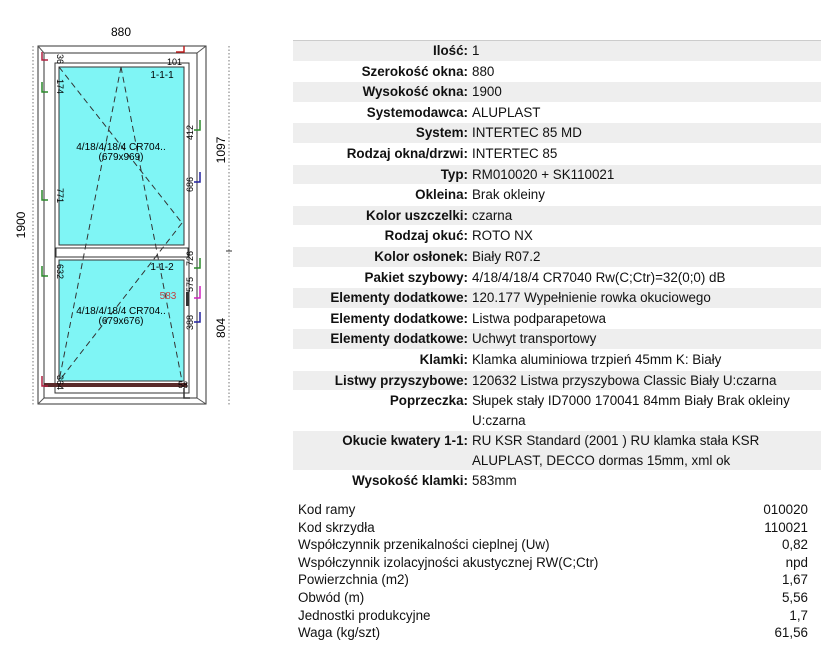 The image size is (823, 652). What do you see at coordinates (121, 311) in the screenshot?
I see `glass-lower-label: 4/18/4/18/4 CR704..` at bounding box center [121, 311].